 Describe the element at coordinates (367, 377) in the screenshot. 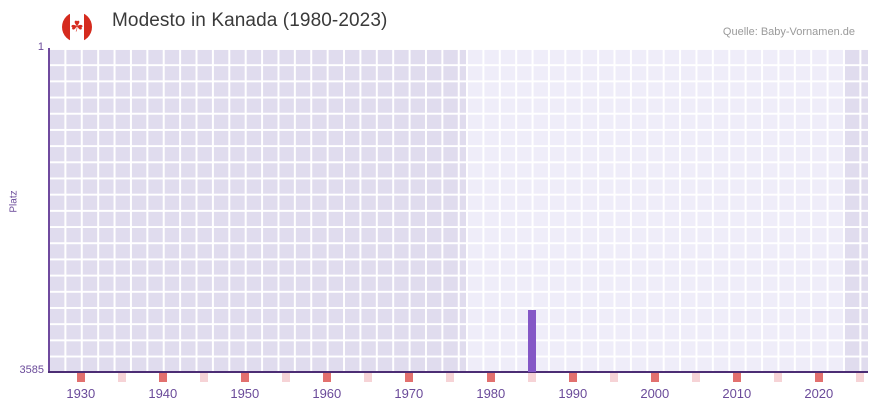

I see `x-axis-minor-tick-1965` at that location.